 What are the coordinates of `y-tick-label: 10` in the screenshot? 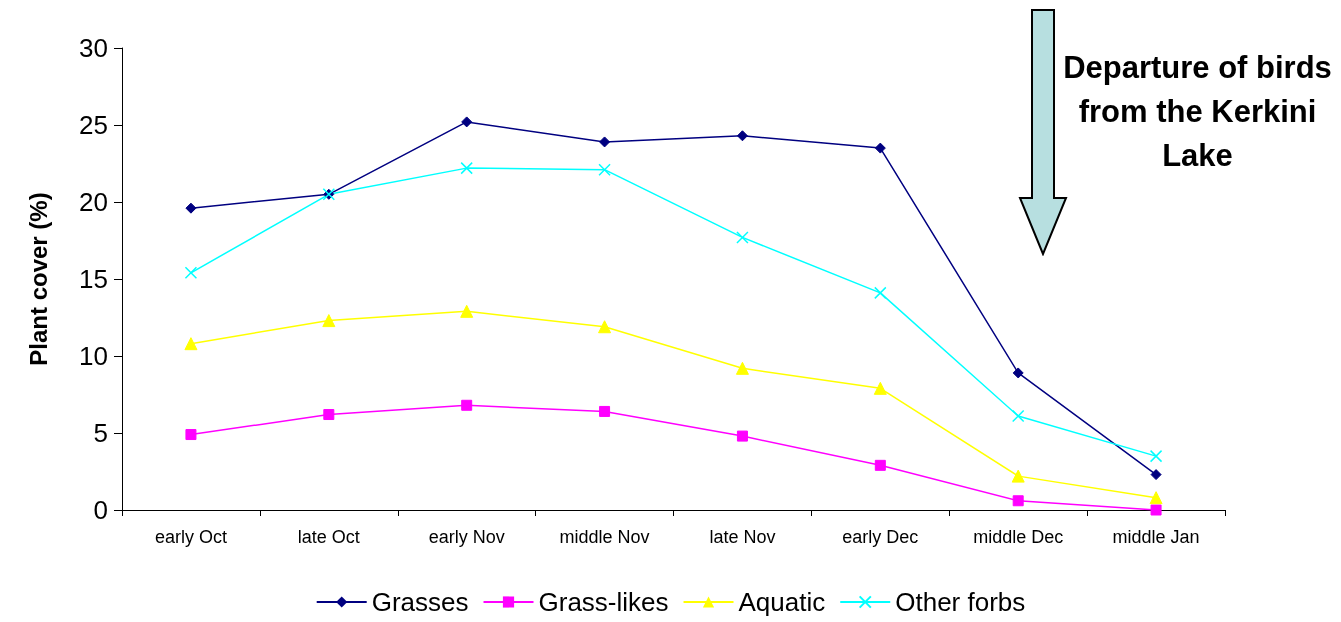 It's located at (93, 356).